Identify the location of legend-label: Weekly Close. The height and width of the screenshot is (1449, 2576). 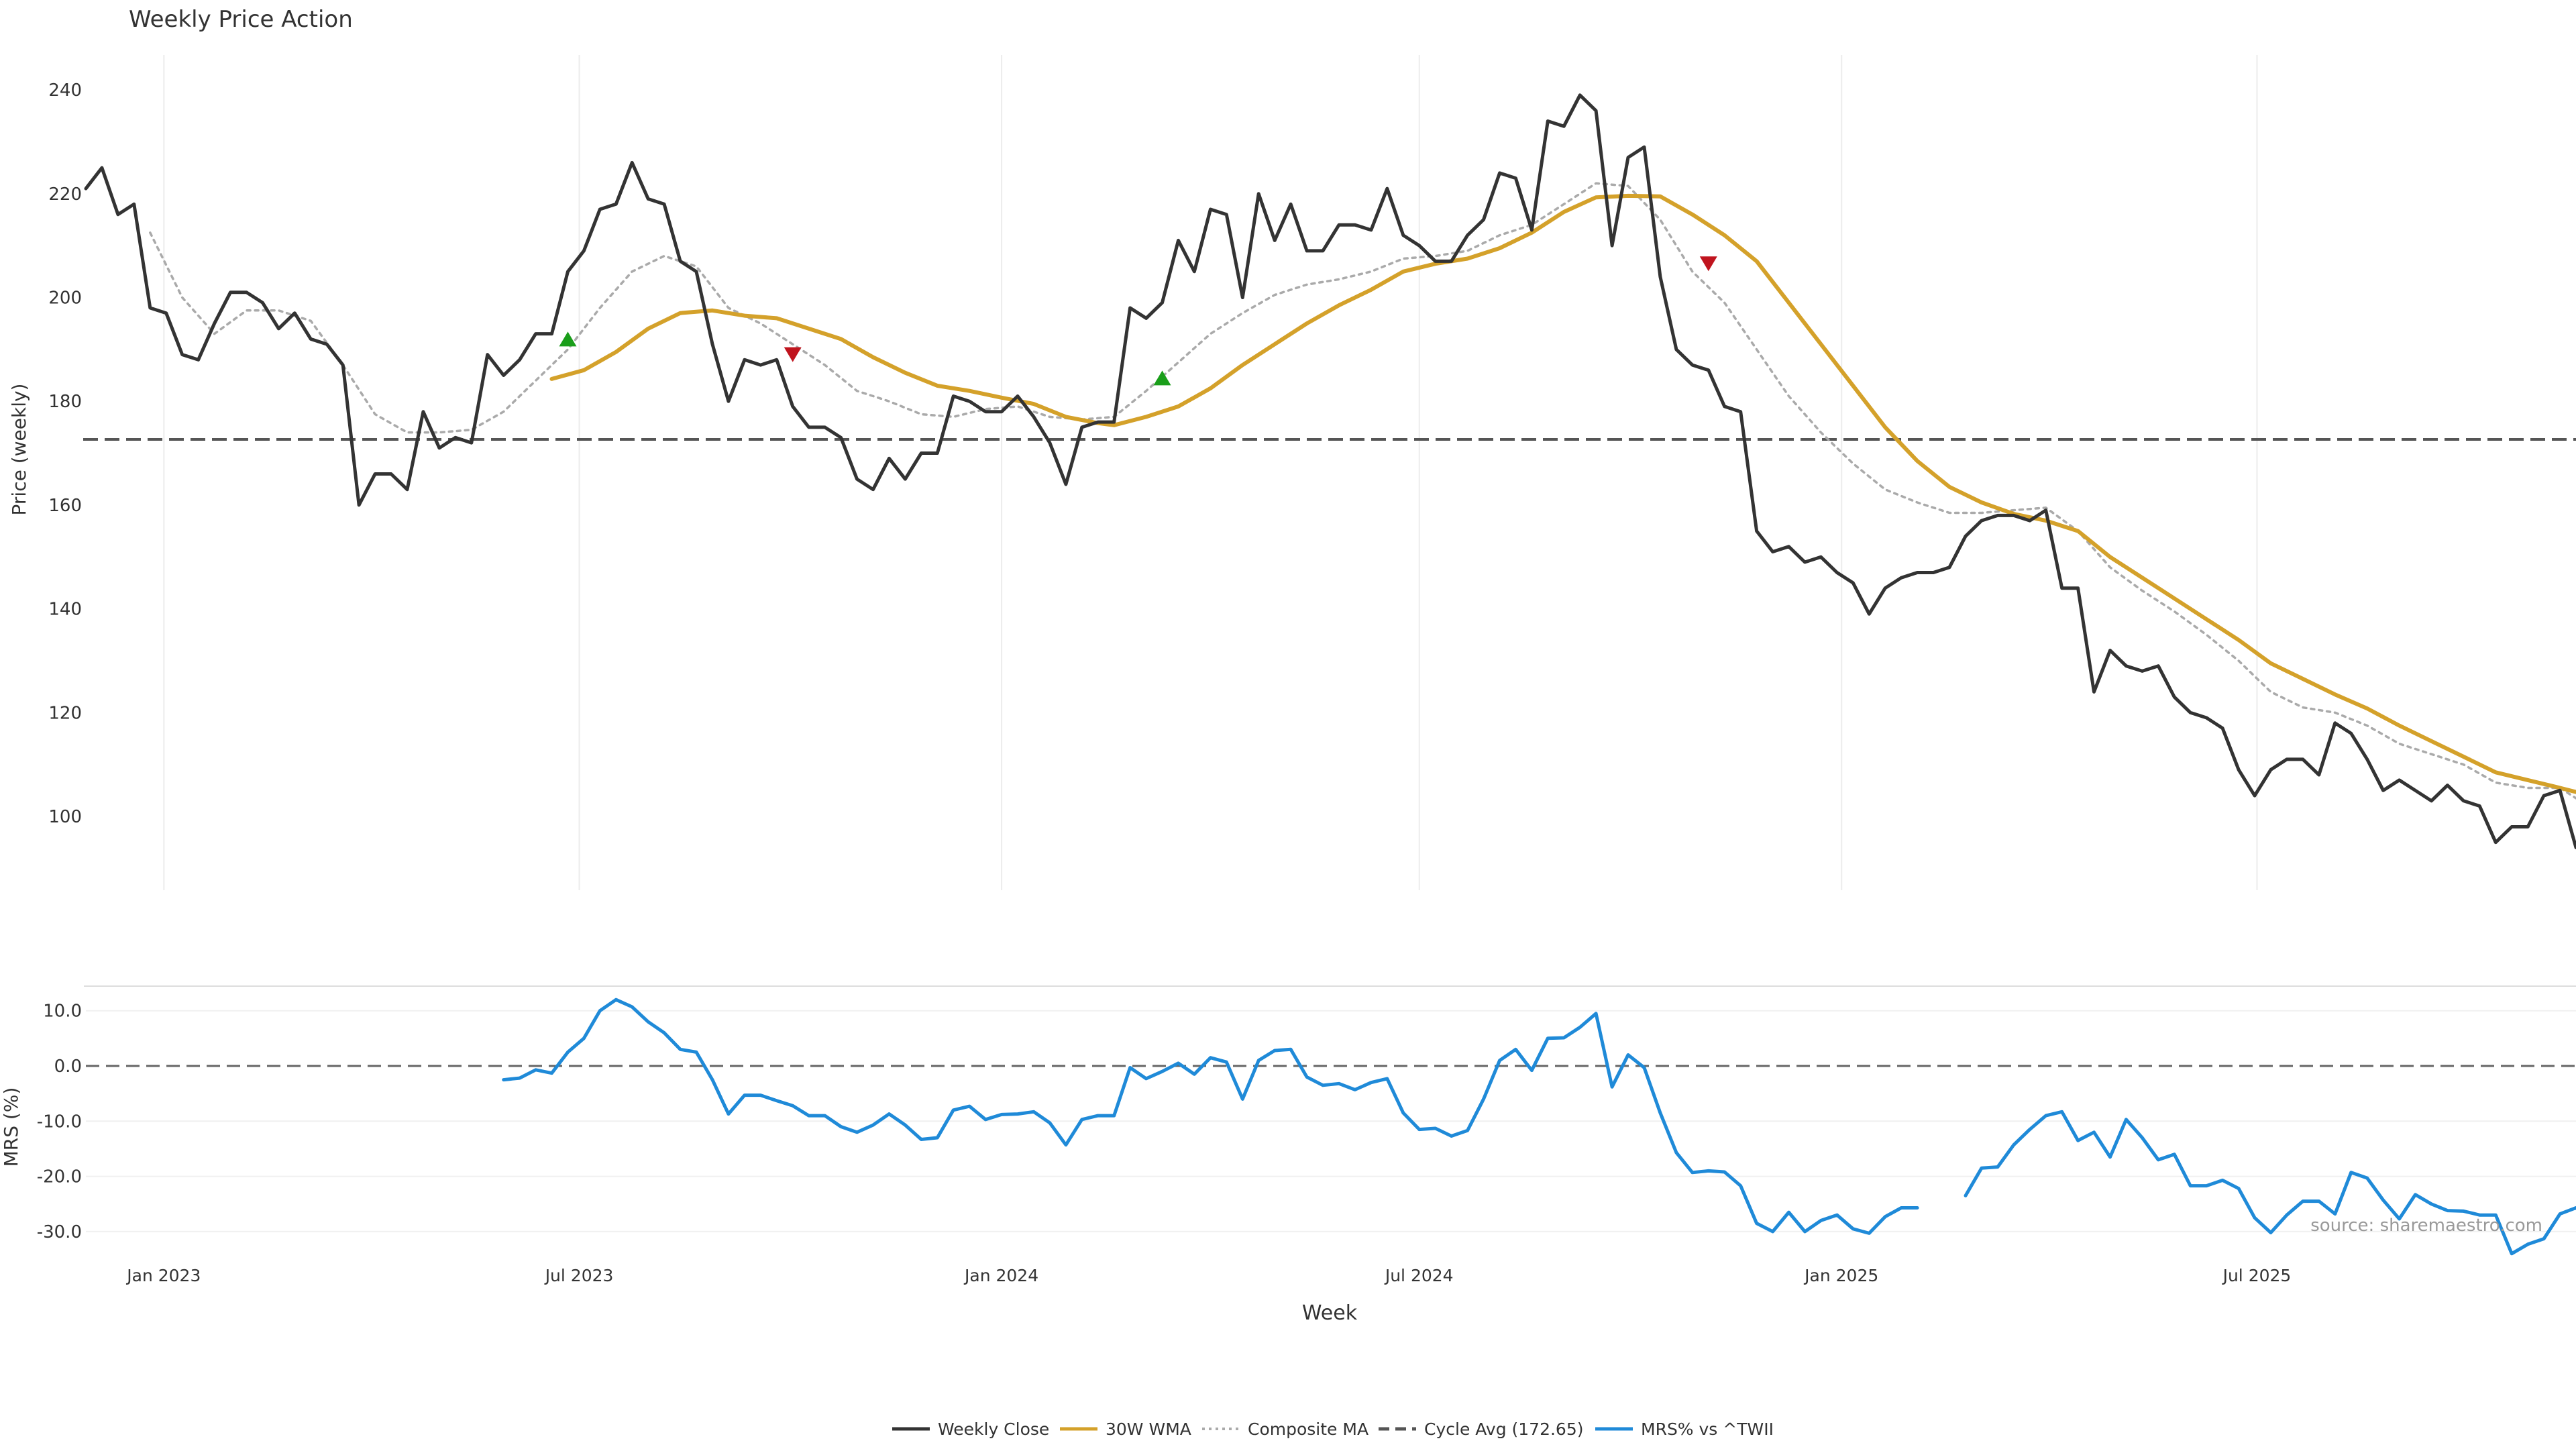
(993, 1429).